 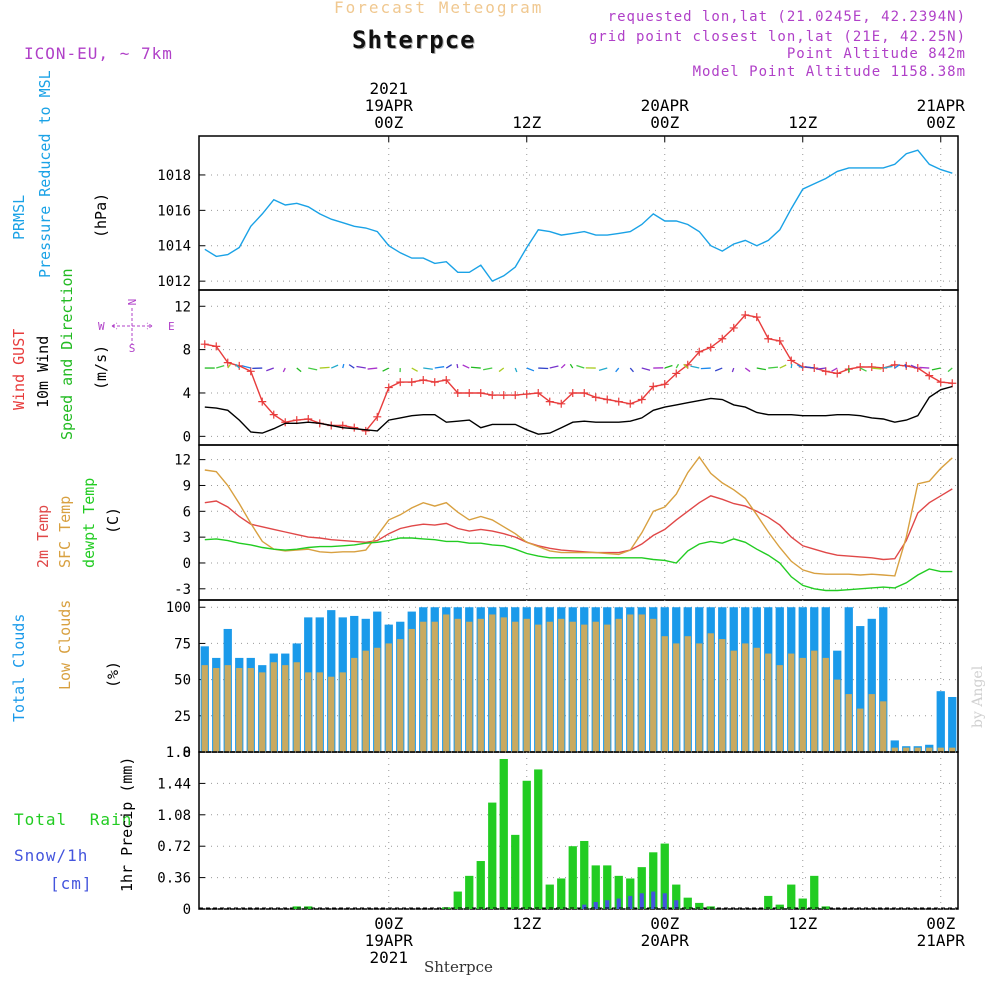 What do you see at coordinates (389, 940) in the screenshot?
I see `bottom-time-label: 19APR` at bounding box center [389, 940].